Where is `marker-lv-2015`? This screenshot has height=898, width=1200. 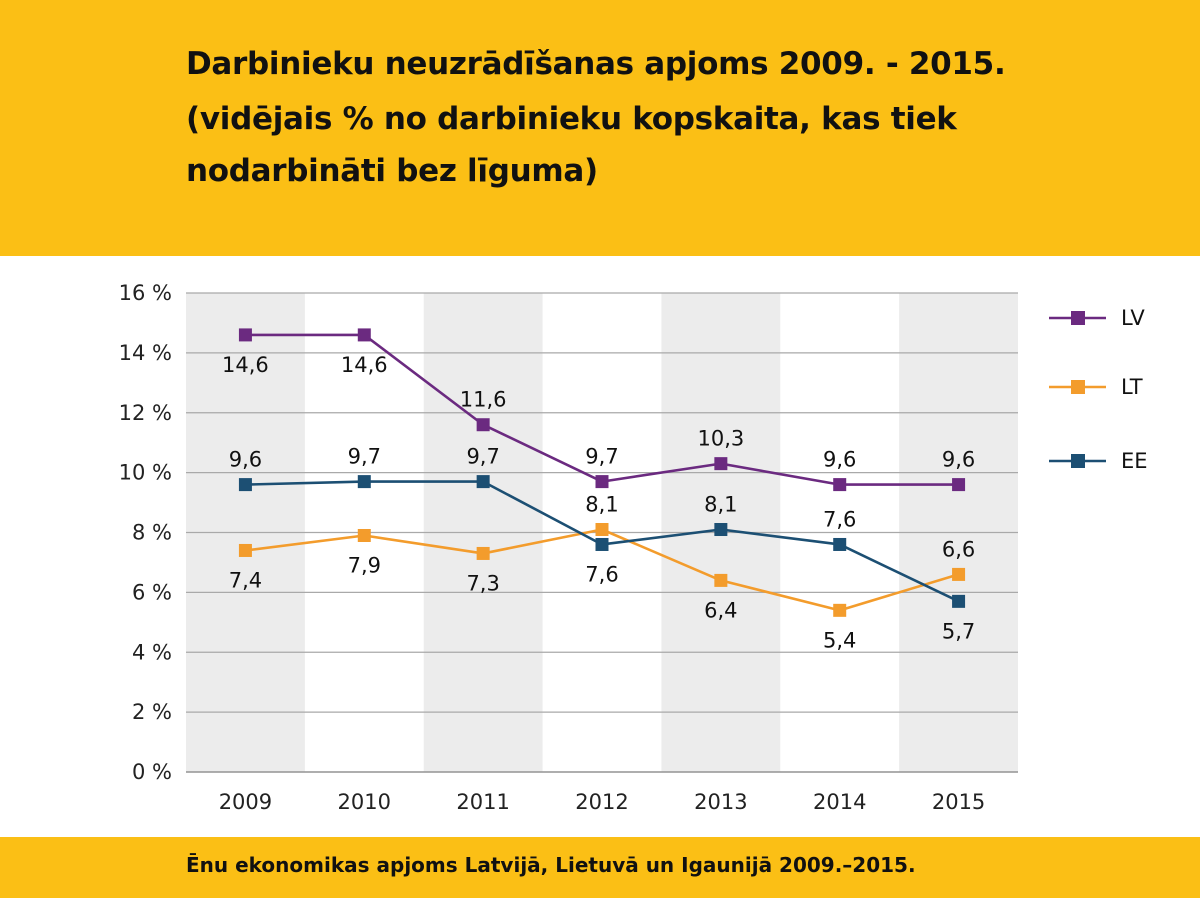 marker-lv-2015 is located at coordinates (959, 485).